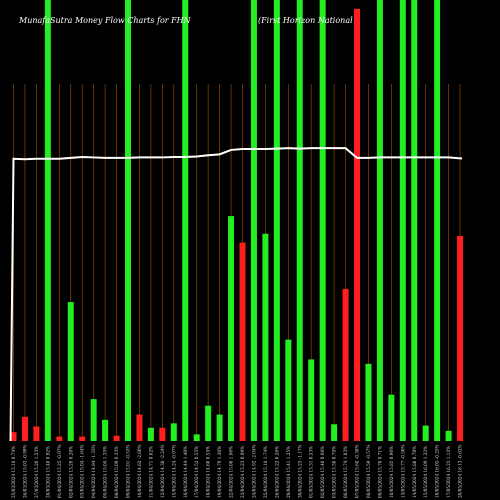  I want to click on tick-label: 15/05/2024 16.09 1.32%, so click(425, 472).